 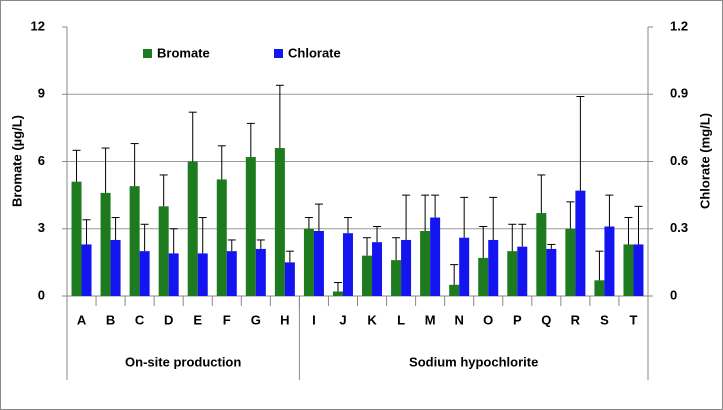 What do you see at coordinates (488, 319) in the screenshot?
I see `x-tick-label: O` at bounding box center [488, 319].